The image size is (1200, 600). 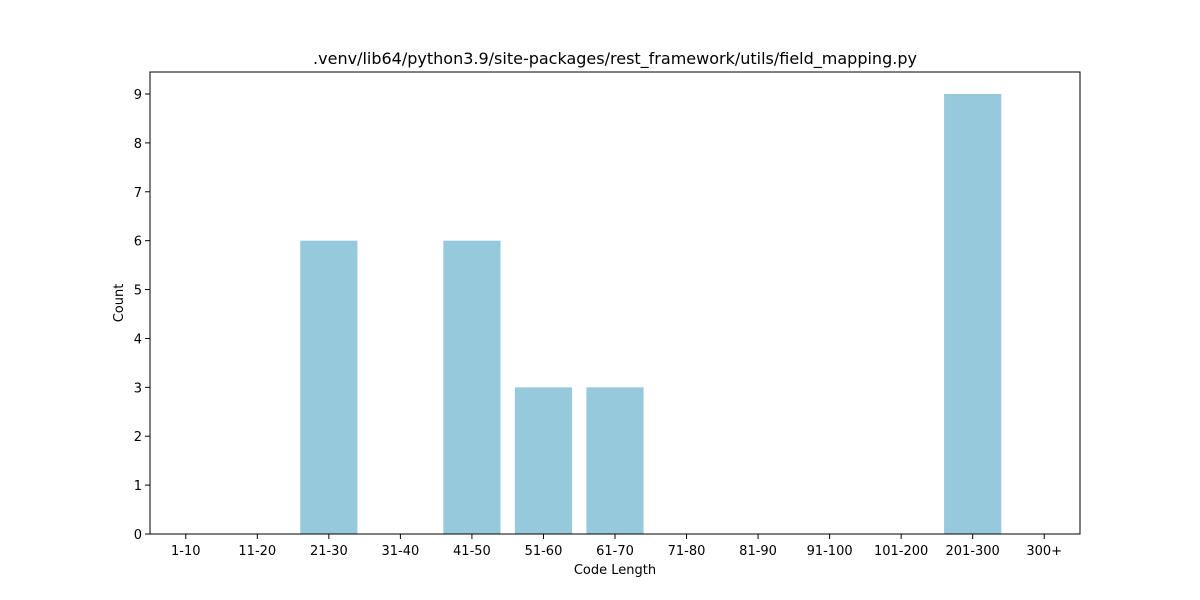 What do you see at coordinates (138, 95) in the screenshot?
I see `y-tick-label: 9` at bounding box center [138, 95].